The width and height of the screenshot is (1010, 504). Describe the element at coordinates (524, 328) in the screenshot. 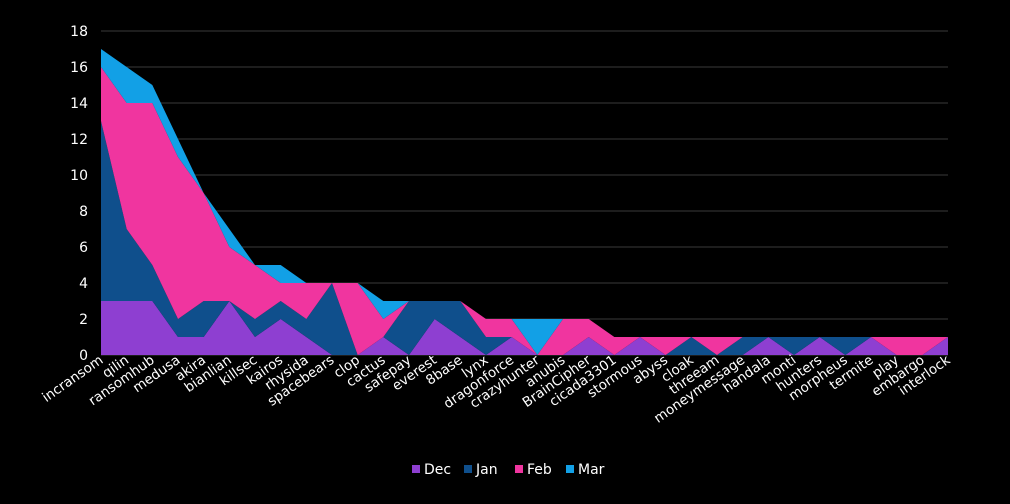

I see `area-series-dec` at that location.